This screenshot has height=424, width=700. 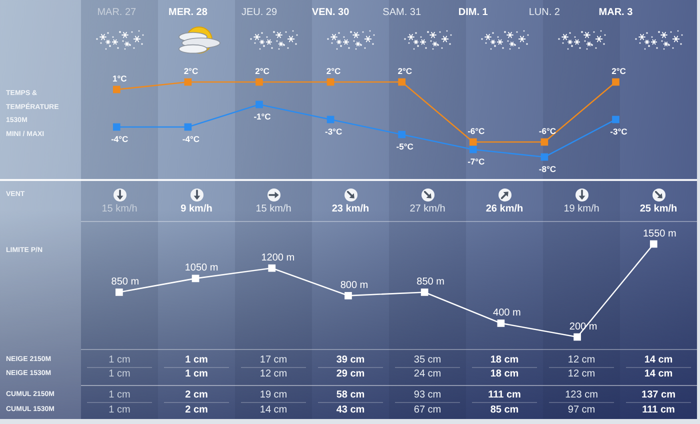 I want to click on data-label: 25 km/h, so click(x=659, y=208).